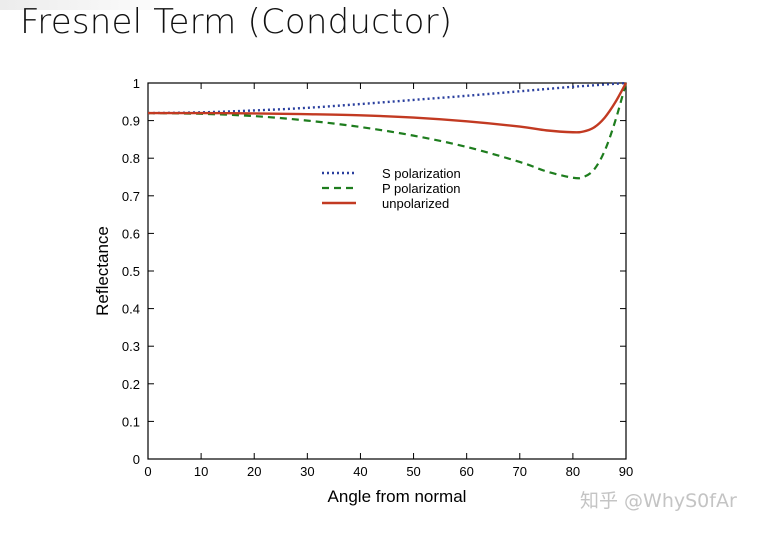 Image resolution: width=774 pixels, height=533 pixels. What do you see at coordinates (360, 471) in the screenshot?
I see `x-tick-label: 40` at bounding box center [360, 471].